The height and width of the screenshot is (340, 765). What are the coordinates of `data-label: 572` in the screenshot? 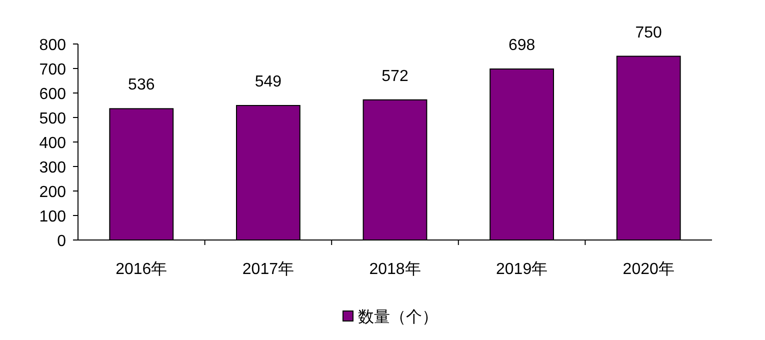 It's located at (395, 76).